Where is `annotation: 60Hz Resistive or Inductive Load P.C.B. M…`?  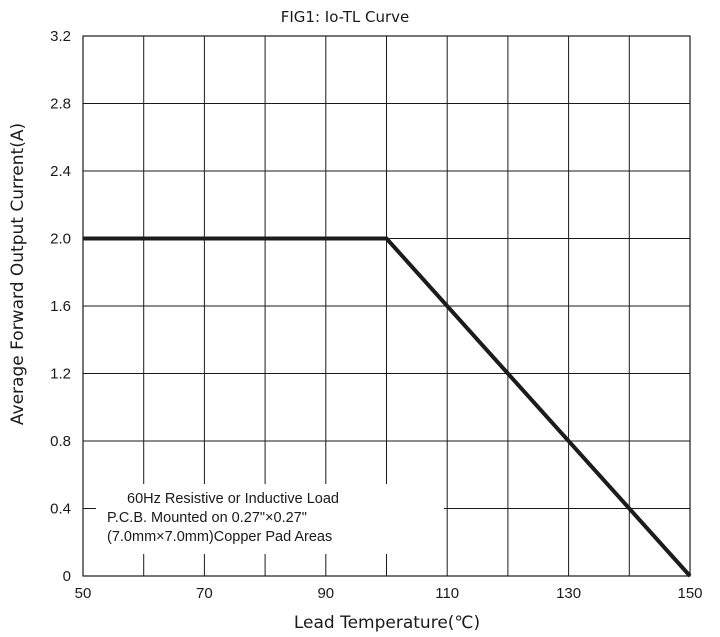
annotation: 60Hz Resistive or Inductive Load P.C.B. M… is located at coordinates (223, 518).